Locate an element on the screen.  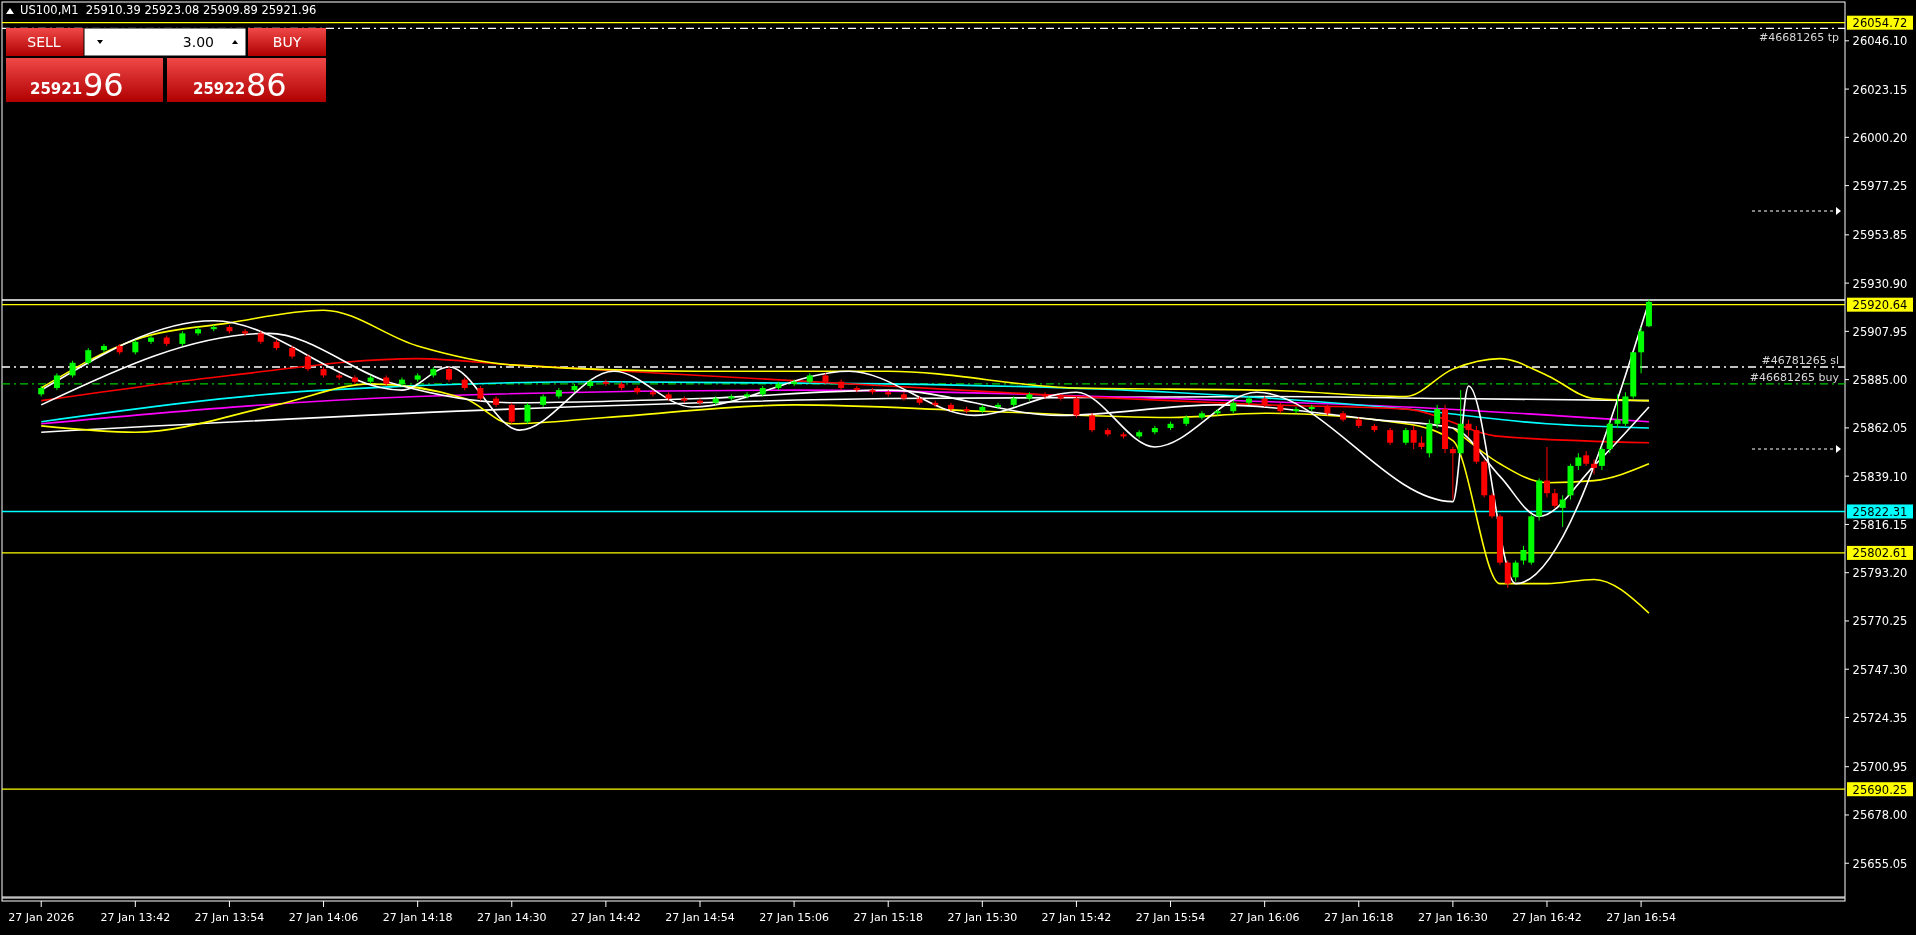
x-tick-label: 27 Jan 16:42 is located at coordinates (1547, 917).